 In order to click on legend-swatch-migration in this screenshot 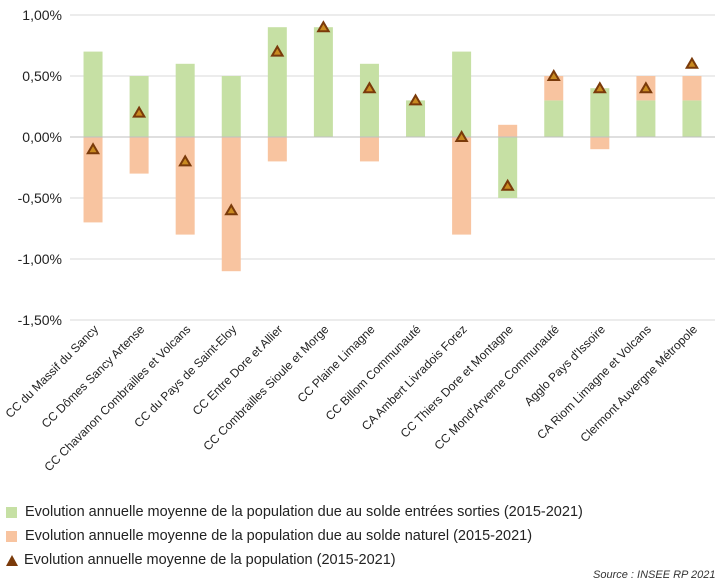, I will do `click(11, 512)`.